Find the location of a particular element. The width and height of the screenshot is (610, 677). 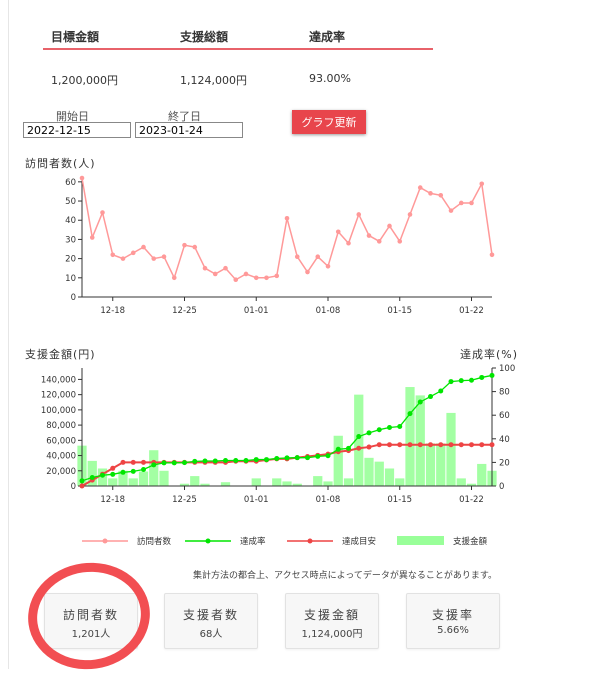

y-tick-label: 100,000 is located at coordinates (58, 411).